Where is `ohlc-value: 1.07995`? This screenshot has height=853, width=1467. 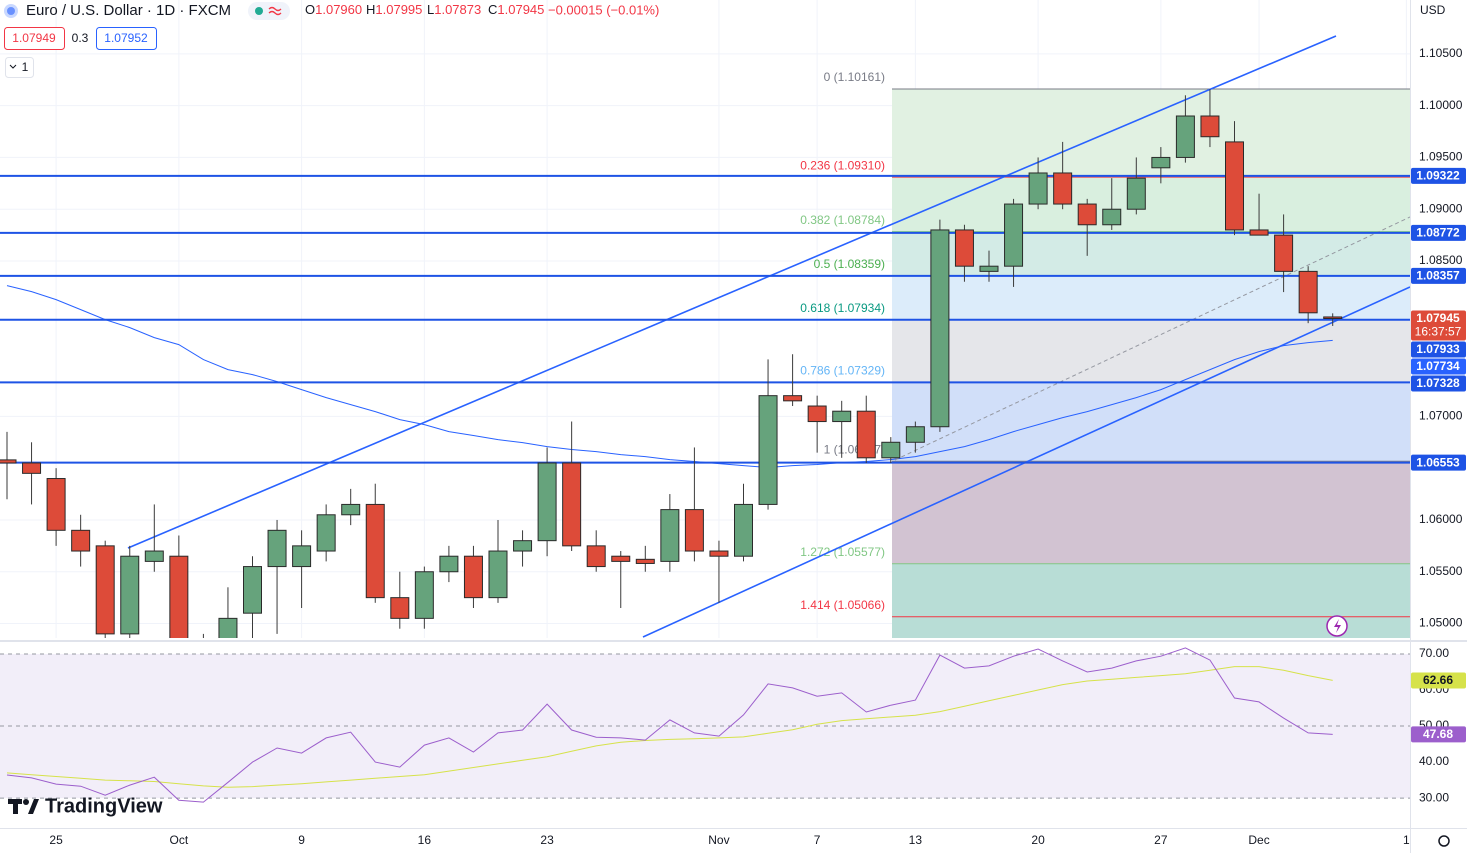
ohlc-value: 1.07995 is located at coordinates (398, 9).